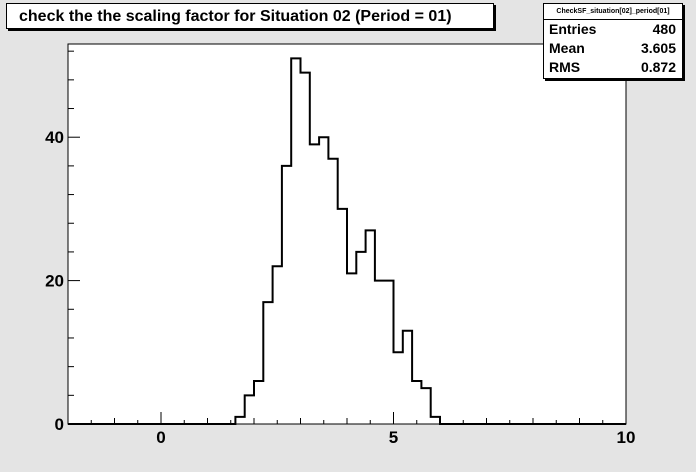  Describe the element at coordinates (567, 48) in the screenshot. I see `stats-label: Mean` at that location.